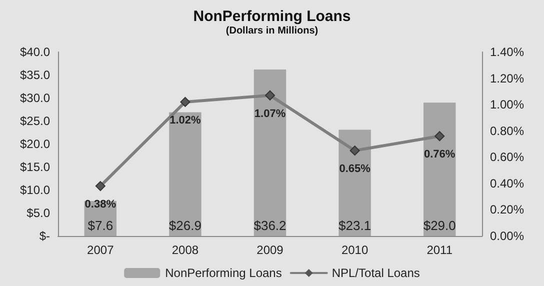 The width and height of the screenshot is (544, 286). Describe the element at coordinates (507, 209) in the screenshot. I see `y2-tick-label: 0.20%` at that location.